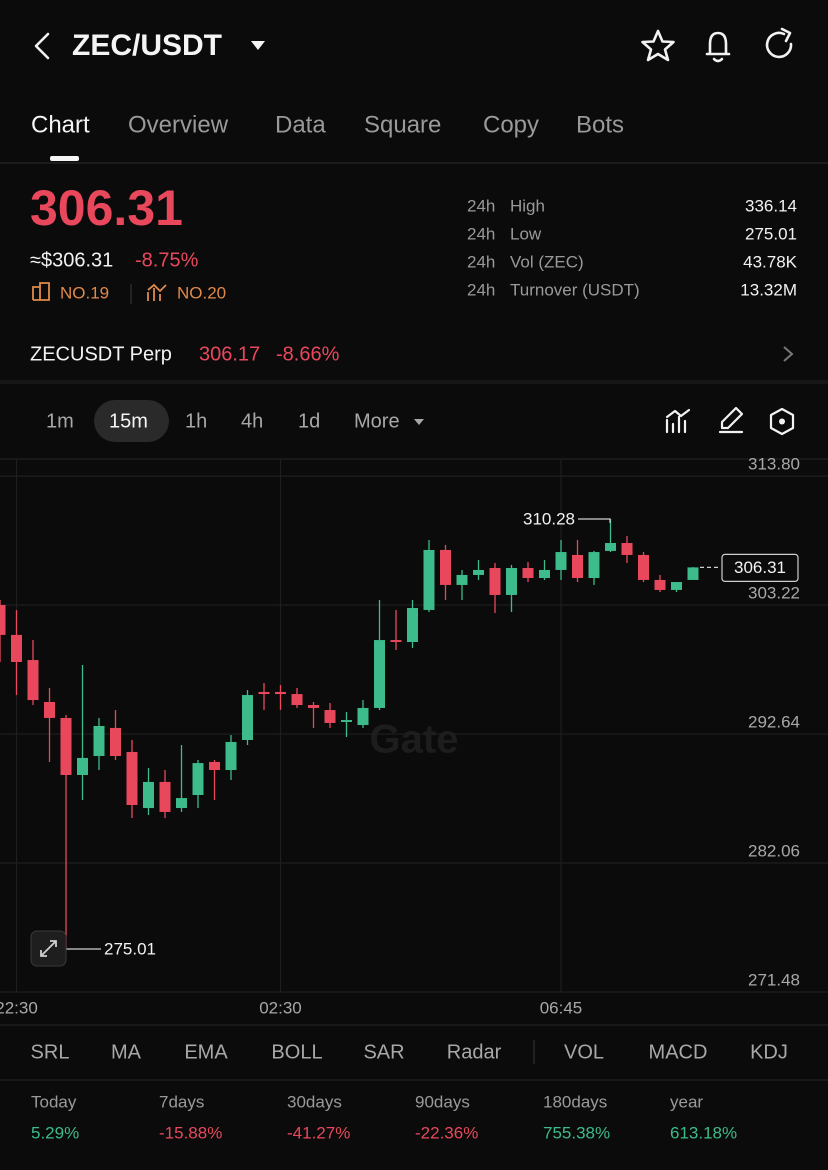 The width and height of the screenshot is (828, 1170). I want to click on performance-value: 5.29%, so click(55, 1132).